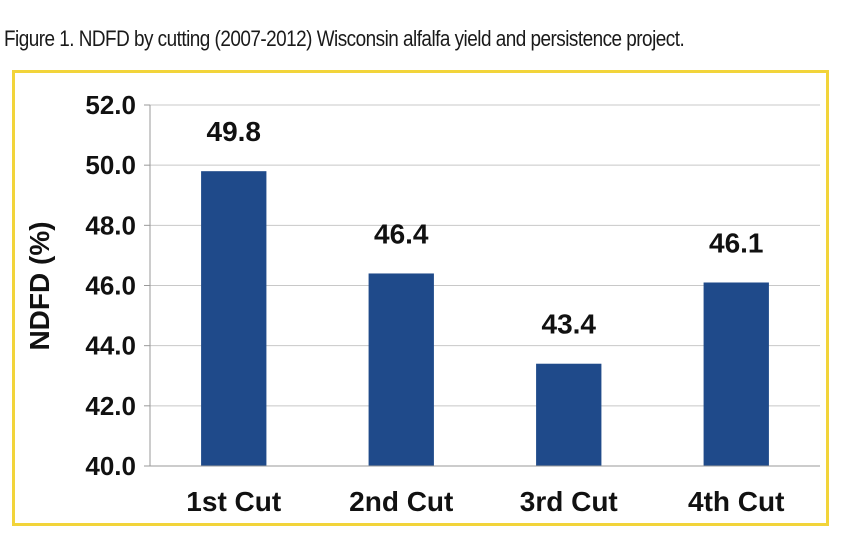  Describe the element at coordinates (485, 501) in the screenshot. I see `x-tick-labels: 1st Cut 2nd Cut 3rd Cut 4th Cut` at that location.